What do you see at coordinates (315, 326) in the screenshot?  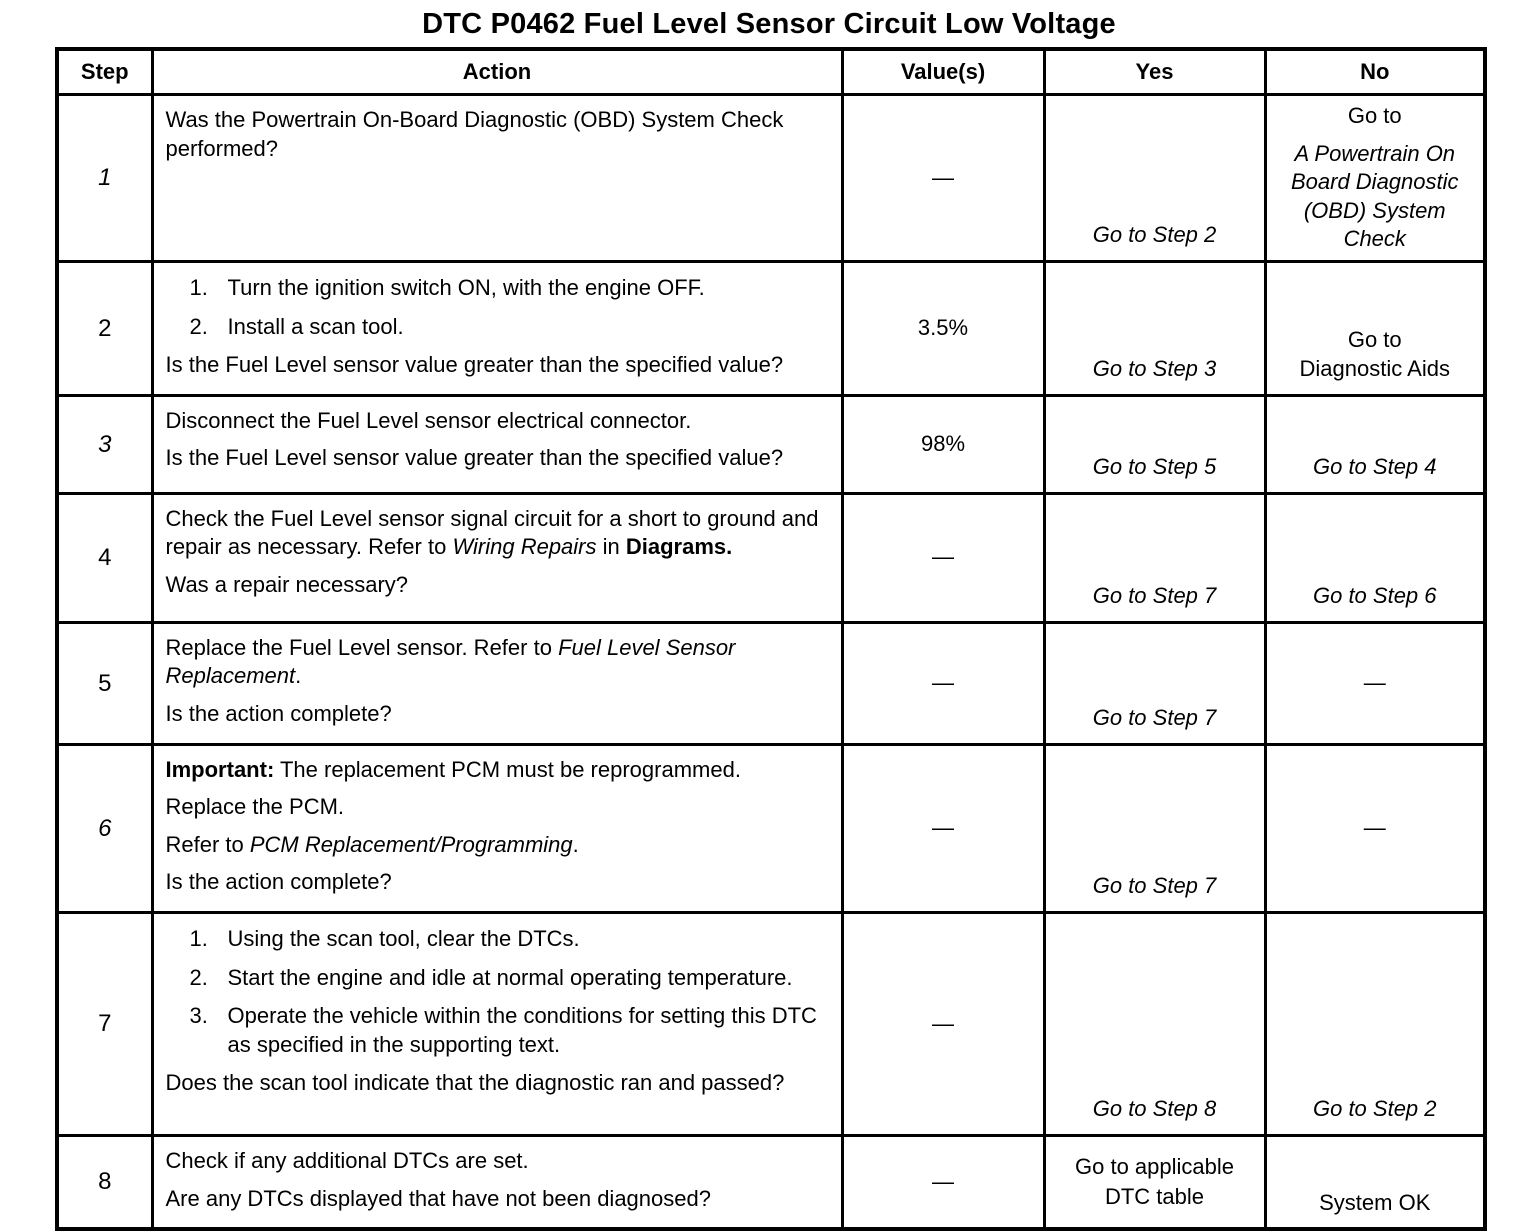 I see `text-run: Install a scan tool.` at bounding box center [315, 326].